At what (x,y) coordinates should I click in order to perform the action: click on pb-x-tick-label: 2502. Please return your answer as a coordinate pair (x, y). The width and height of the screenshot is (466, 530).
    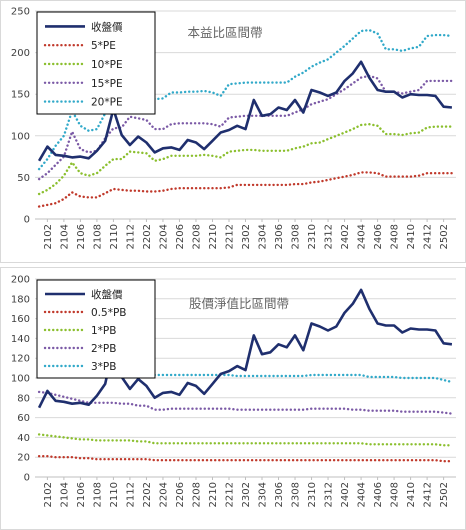
    Looking at the image, I should click on (444, 494).